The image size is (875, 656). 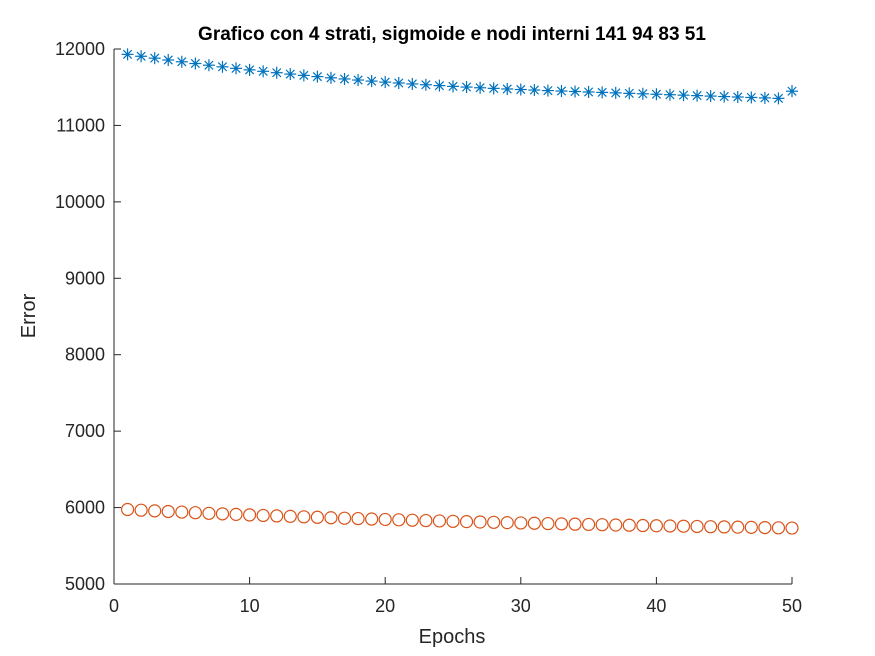 I want to click on y-tick-label: 12000, so click(x=80, y=49).